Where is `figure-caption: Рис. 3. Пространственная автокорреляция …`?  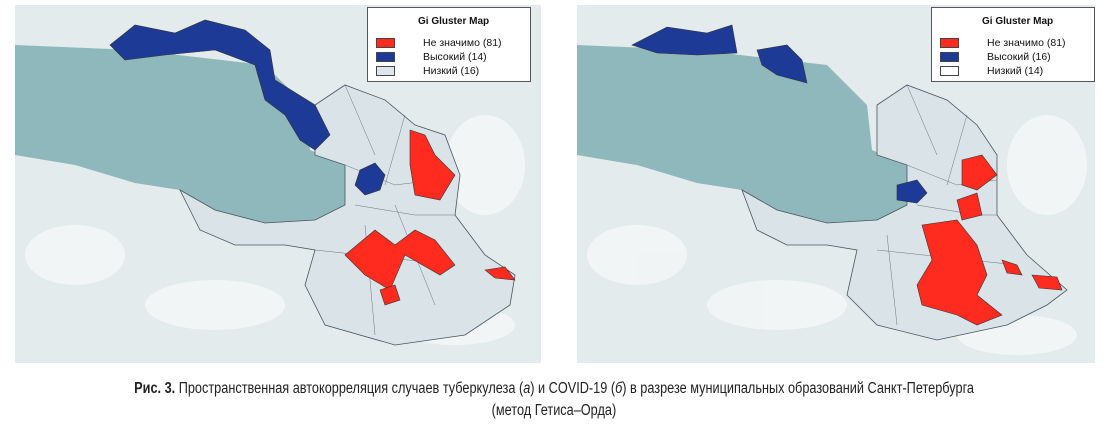 figure-caption: Рис. 3. Пространственная автокорреляция … is located at coordinates (554, 400).